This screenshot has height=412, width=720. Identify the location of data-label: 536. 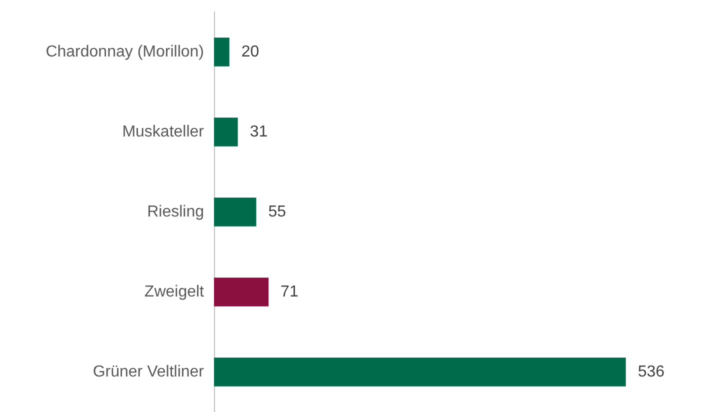
(651, 372).